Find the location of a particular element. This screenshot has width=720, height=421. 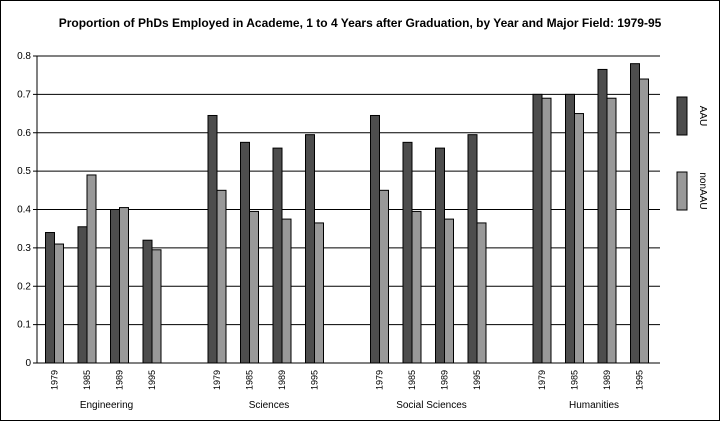

y-tick-label: 0 is located at coordinates (28, 363).